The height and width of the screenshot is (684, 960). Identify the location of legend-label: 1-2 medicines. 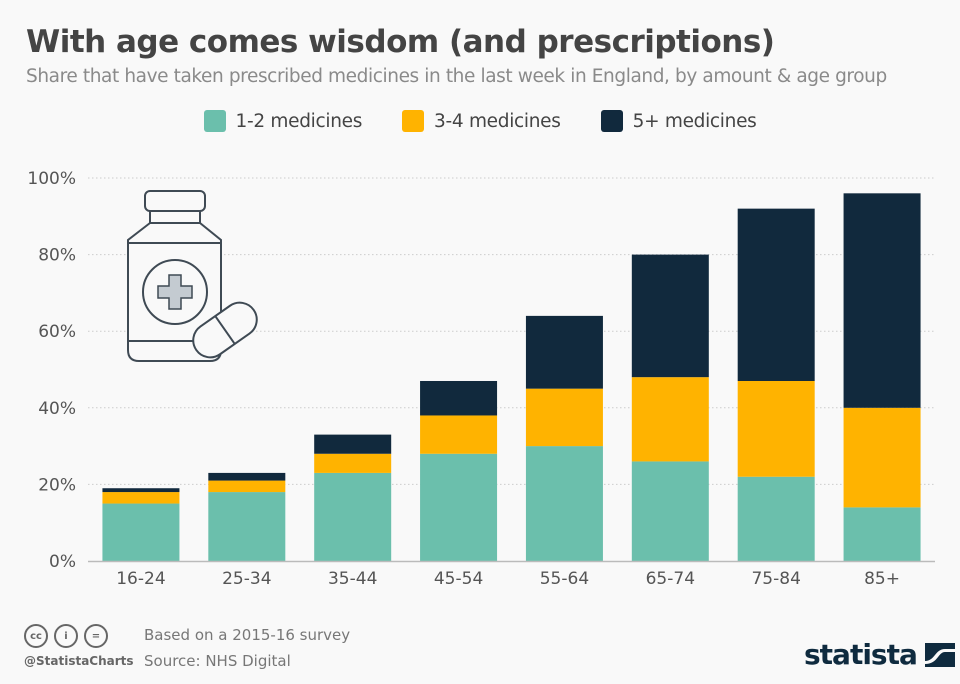
(299, 121).